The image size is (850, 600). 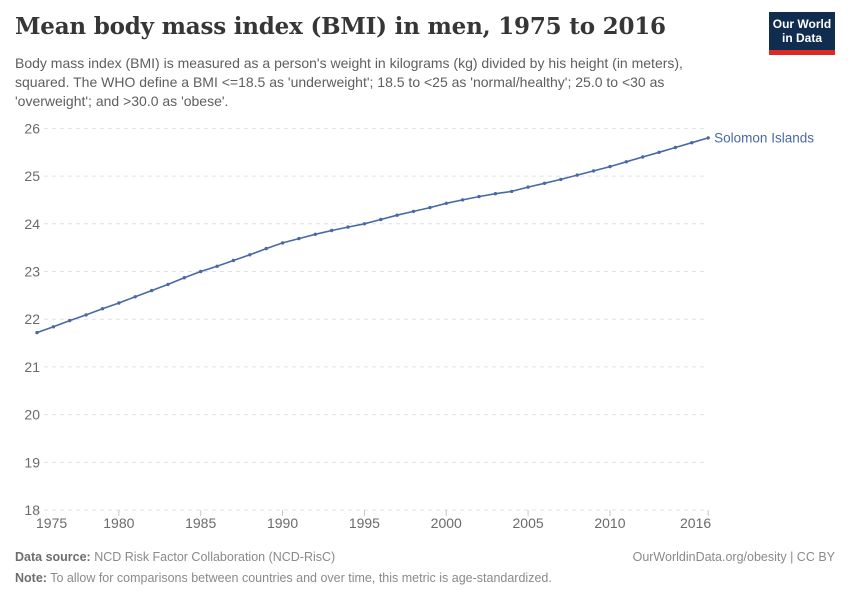 What do you see at coordinates (32, 272) in the screenshot?
I see `y-tick-label: 23` at bounding box center [32, 272].